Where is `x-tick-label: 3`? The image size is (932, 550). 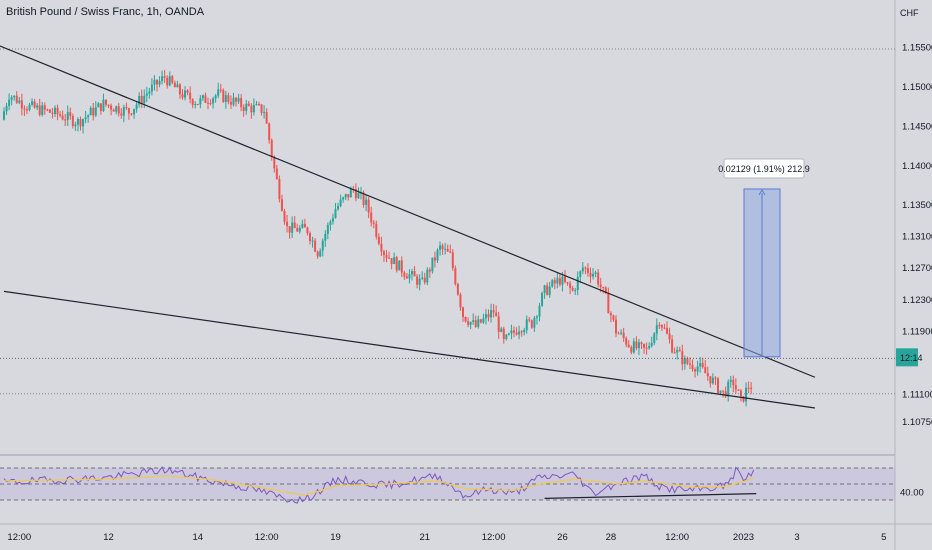 x-tick-label: 3 is located at coordinates (796, 537).